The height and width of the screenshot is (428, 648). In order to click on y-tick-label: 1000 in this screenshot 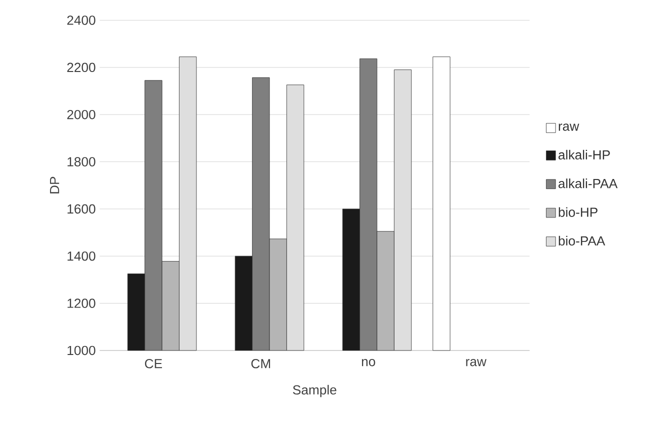, I will do `click(82, 350)`.